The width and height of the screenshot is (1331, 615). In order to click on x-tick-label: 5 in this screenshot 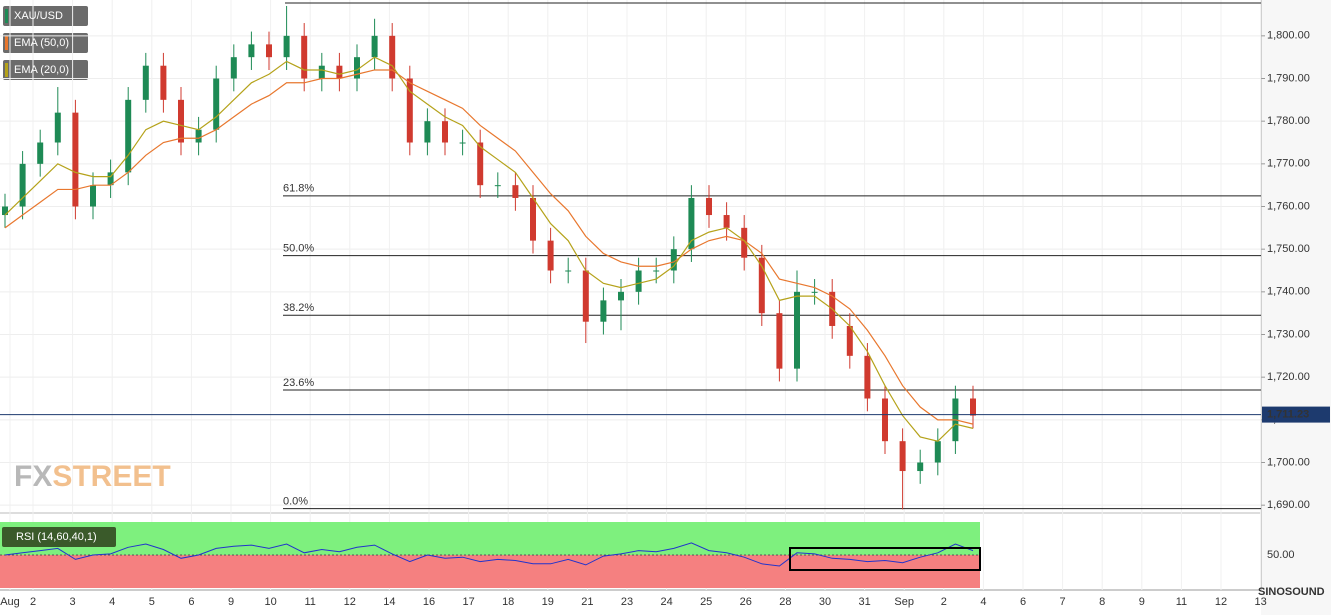, I will do `click(152, 602)`.